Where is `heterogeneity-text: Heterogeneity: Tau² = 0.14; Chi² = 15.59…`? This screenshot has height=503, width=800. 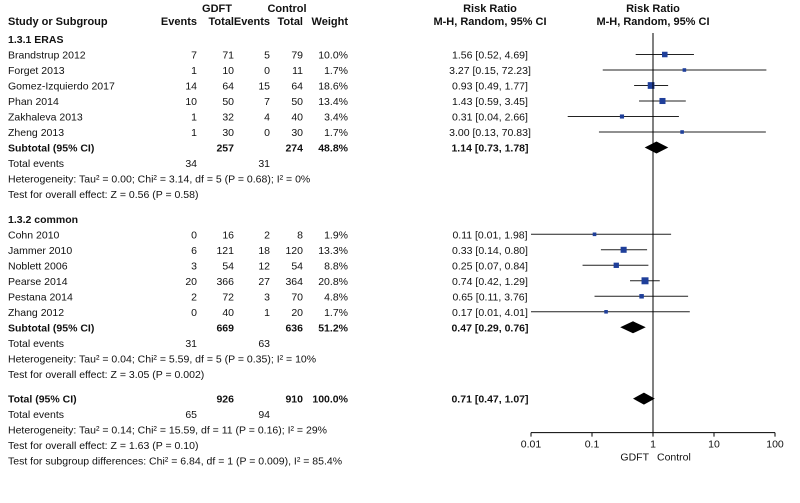
heterogeneity-text: Heterogeneity: Tau² = 0.14; Chi² = 15.59… is located at coordinates (167, 431).